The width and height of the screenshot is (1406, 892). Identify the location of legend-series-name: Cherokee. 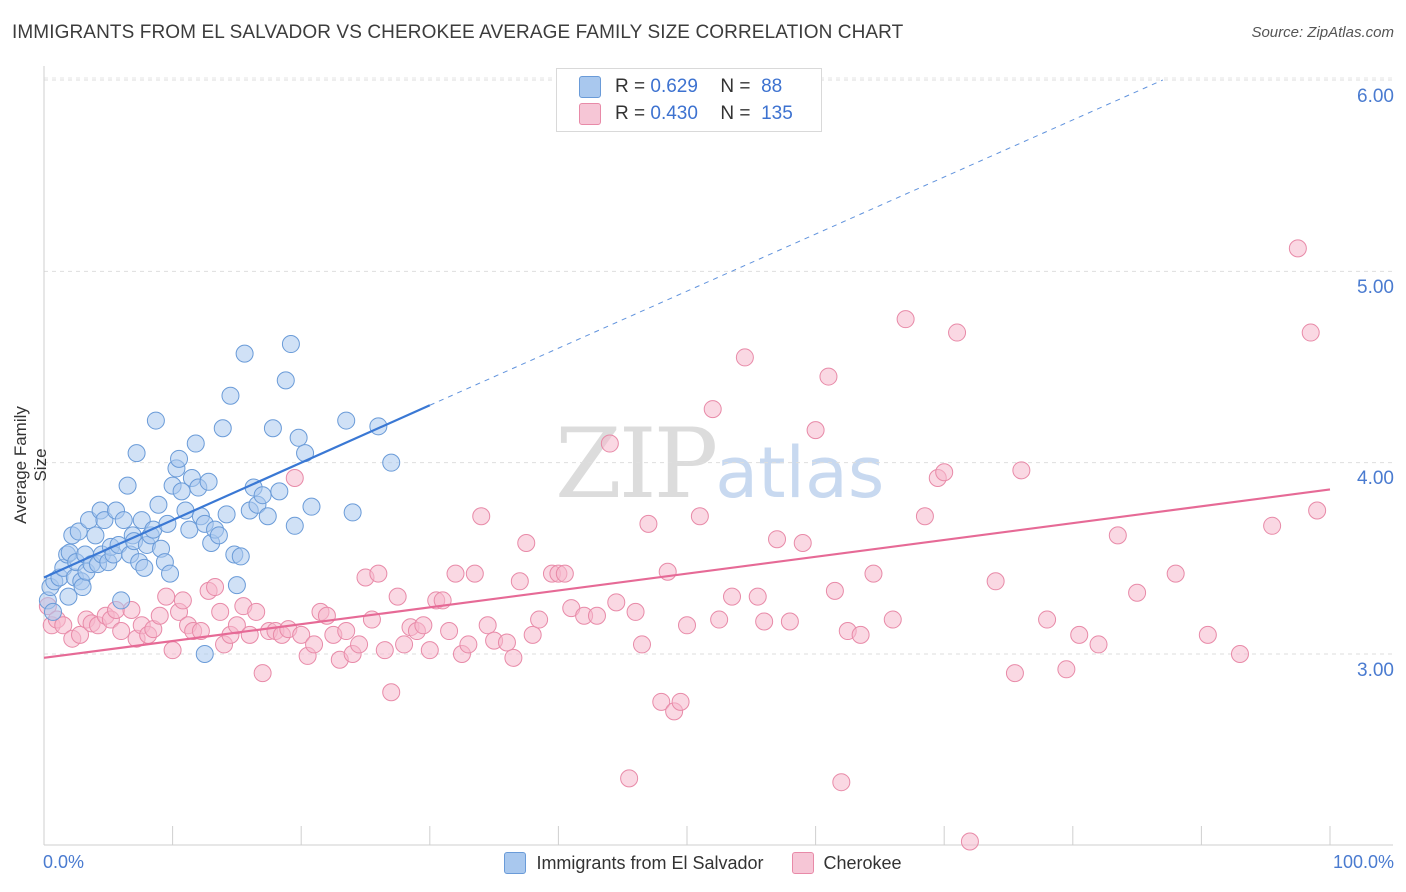
(862, 862).